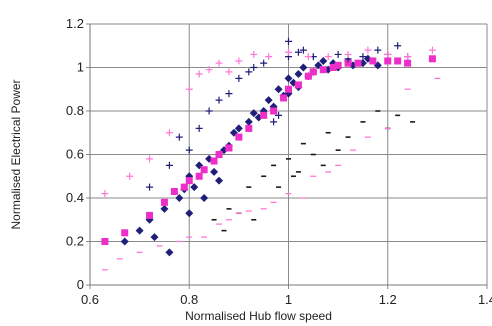 This screenshot has width=492, height=326. I want to click on x-axis-title: Normalised Hub flow speed, so click(258, 316).